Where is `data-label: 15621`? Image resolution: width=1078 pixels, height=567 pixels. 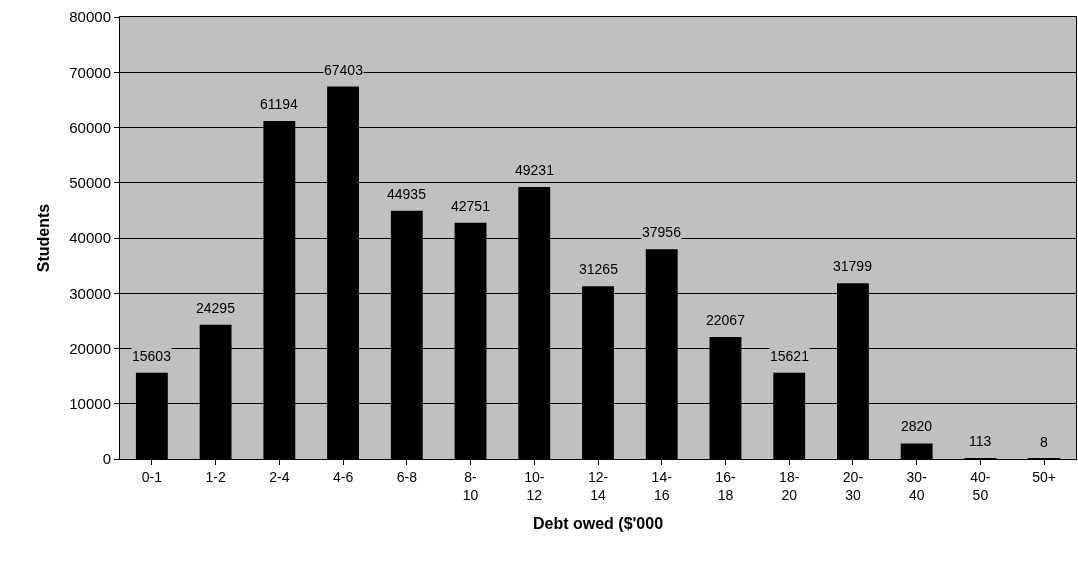
data-label: 15621 is located at coordinates (790, 356).